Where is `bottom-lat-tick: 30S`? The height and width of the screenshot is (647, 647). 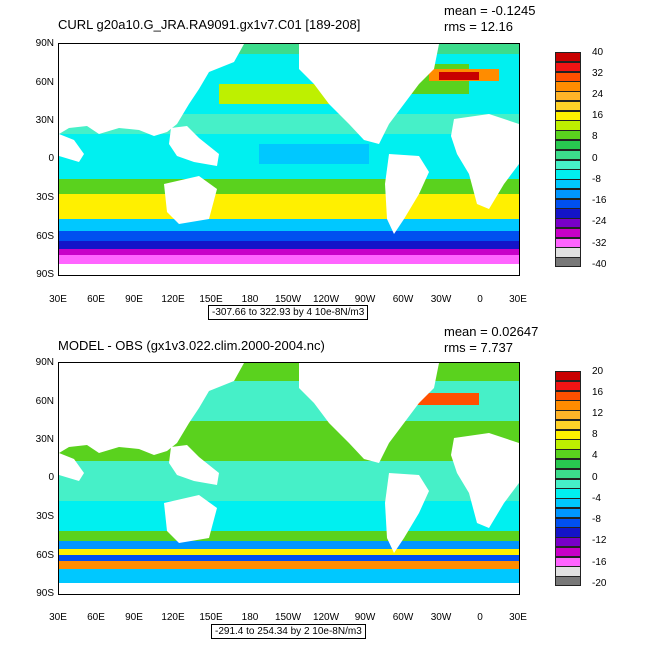
bottom-lat-tick: 30S is located at coordinates (45, 516).